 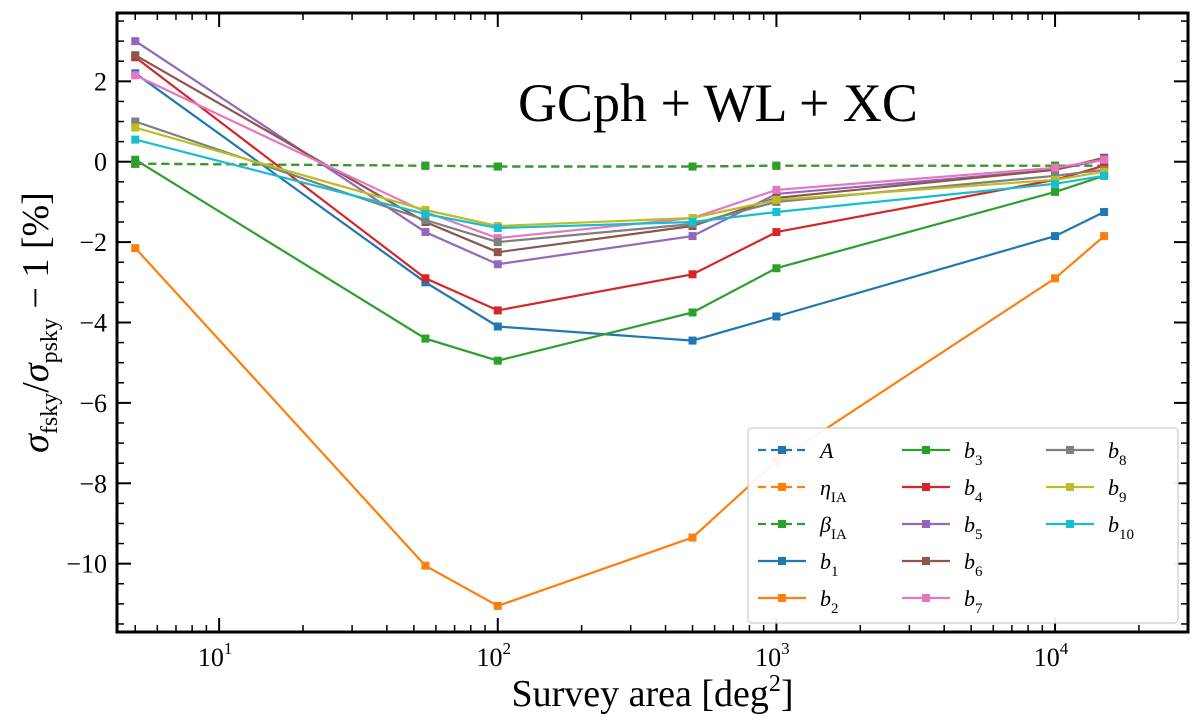 I want to click on x-axis-label-sup: 2, so click(x=775, y=684).